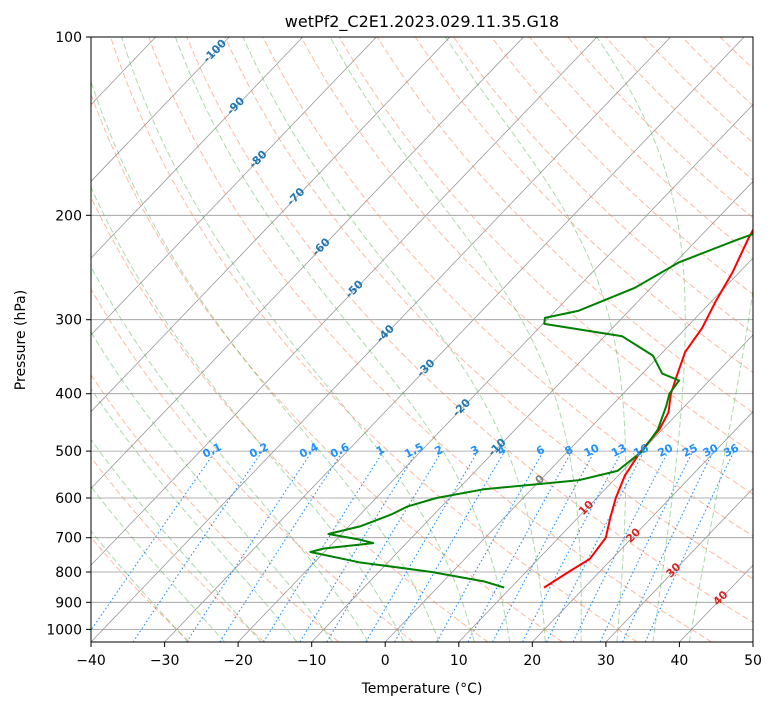 This screenshot has width=775, height=708. What do you see at coordinates (679, 661) in the screenshot?
I see `x-tick-label: 40` at bounding box center [679, 661].